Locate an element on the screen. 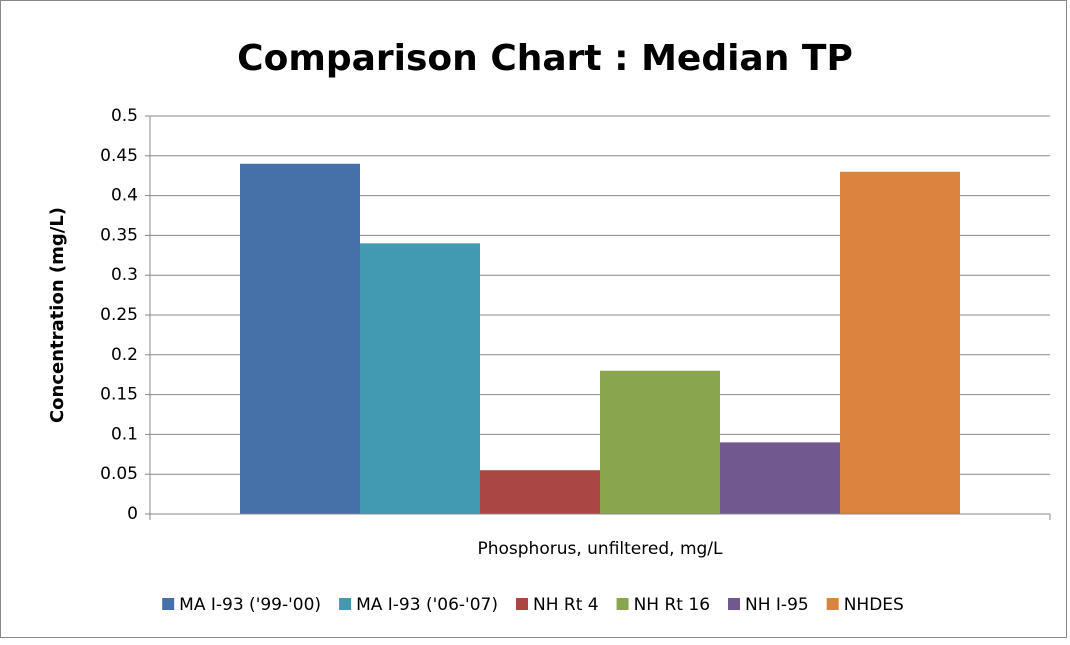 Image resolution: width=1070 pixels, height=645 pixels. legend-label: NH Rt 4 is located at coordinates (566, 605).